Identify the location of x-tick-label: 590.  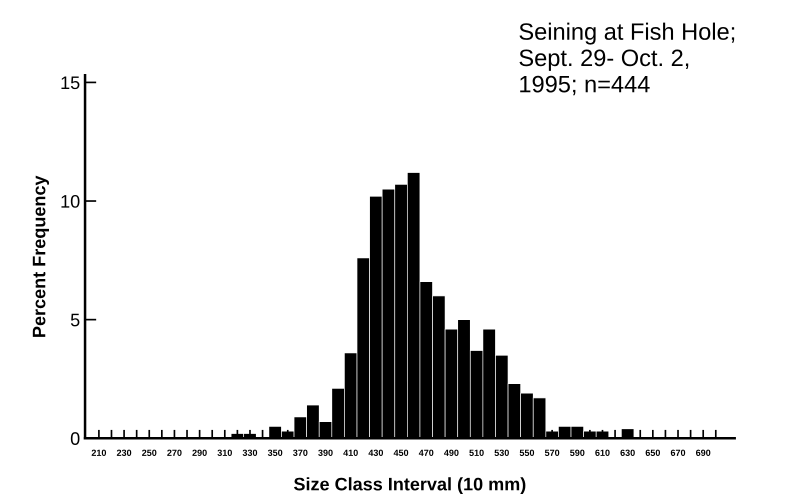
(577, 453).